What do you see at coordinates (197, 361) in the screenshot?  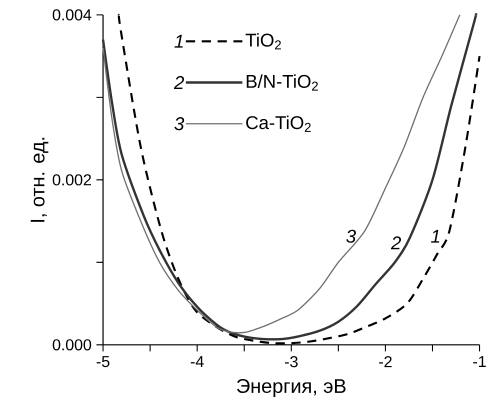 I see `x-tick-label: -4` at bounding box center [197, 361].